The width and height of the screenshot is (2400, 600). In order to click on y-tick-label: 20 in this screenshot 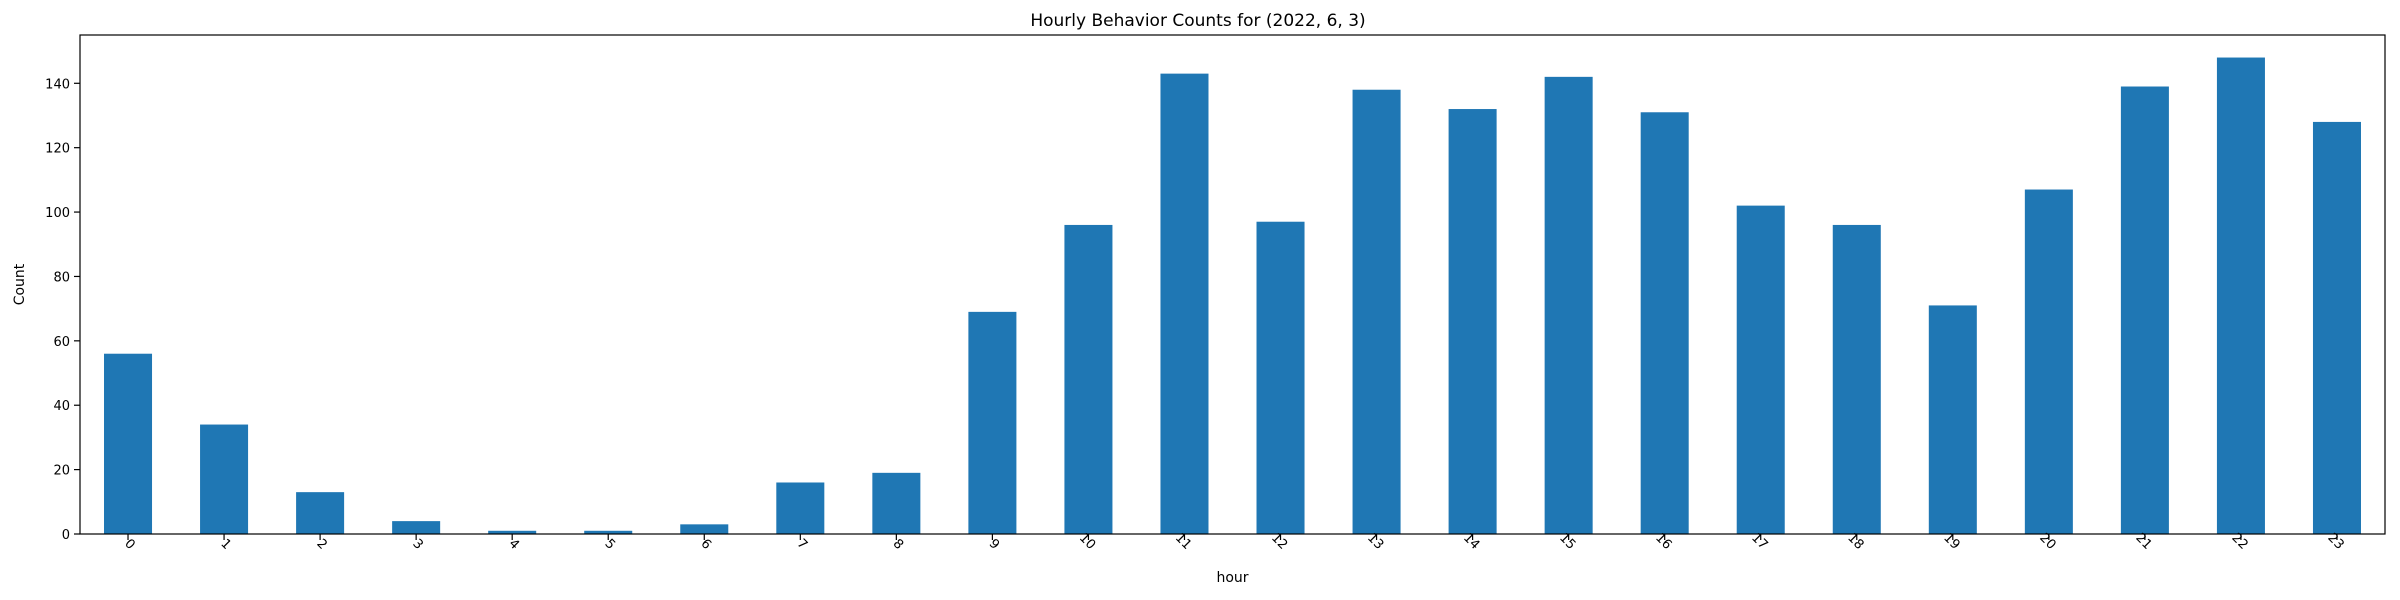, I will do `click(61, 471)`.